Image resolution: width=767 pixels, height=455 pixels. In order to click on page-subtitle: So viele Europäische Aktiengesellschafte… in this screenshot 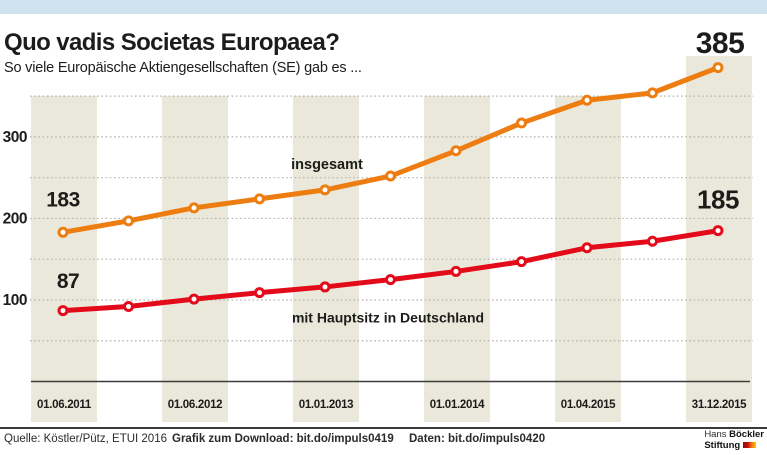, I will do `click(183, 68)`.